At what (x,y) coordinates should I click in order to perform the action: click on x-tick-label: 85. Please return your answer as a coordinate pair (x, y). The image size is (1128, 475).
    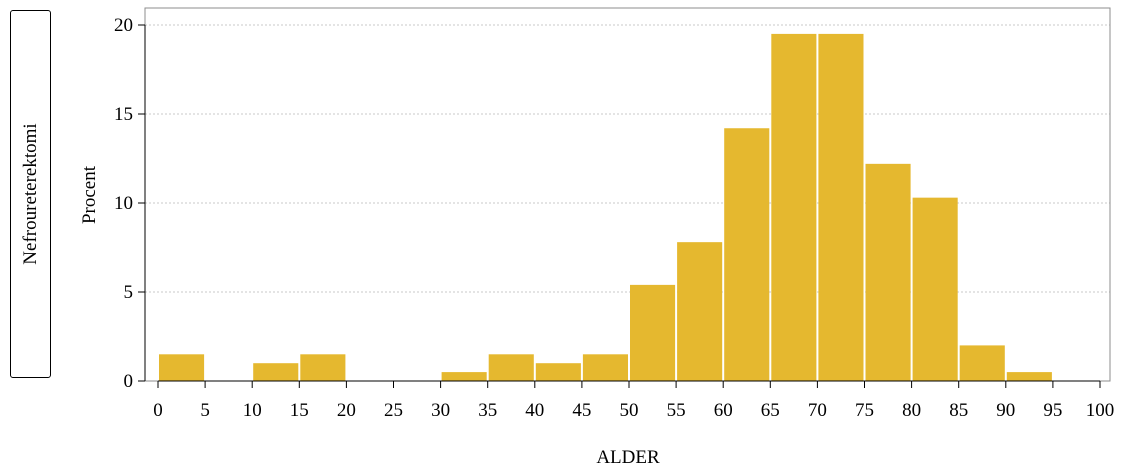
    Looking at the image, I should click on (958, 410).